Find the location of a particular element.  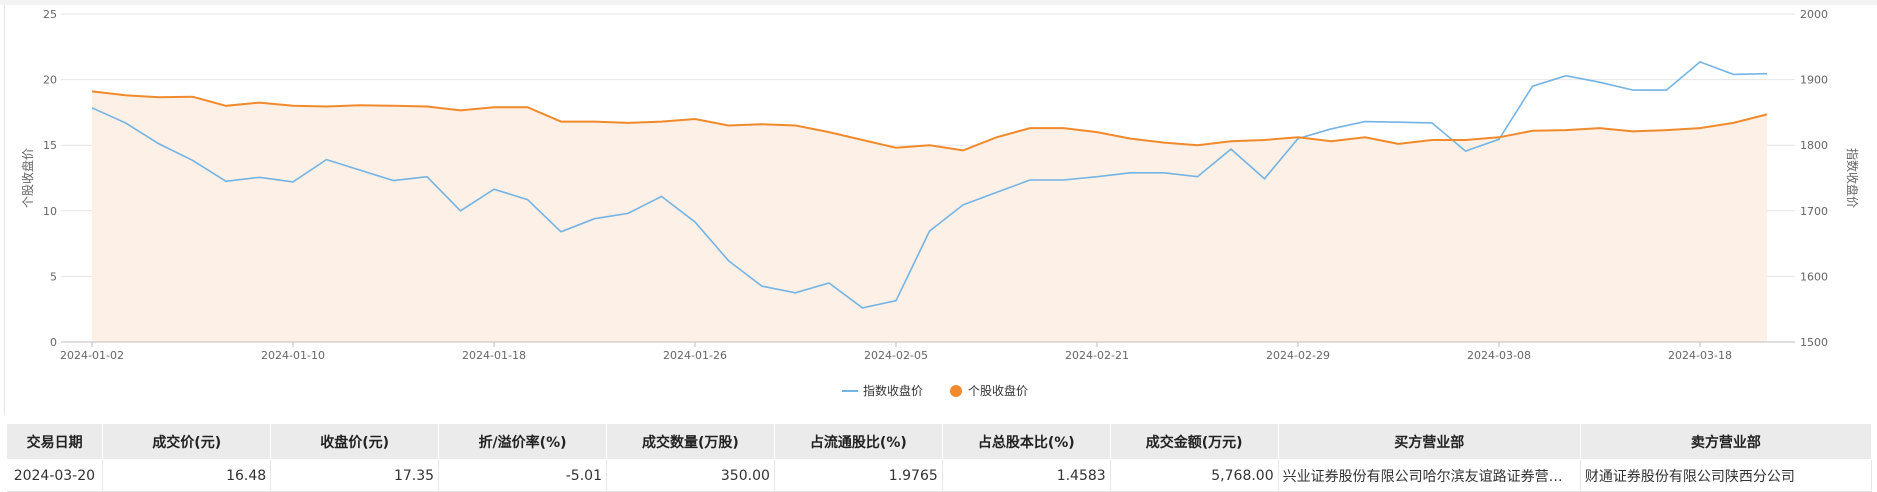

x-tick-label: 2024-03-08 is located at coordinates (1499, 355).